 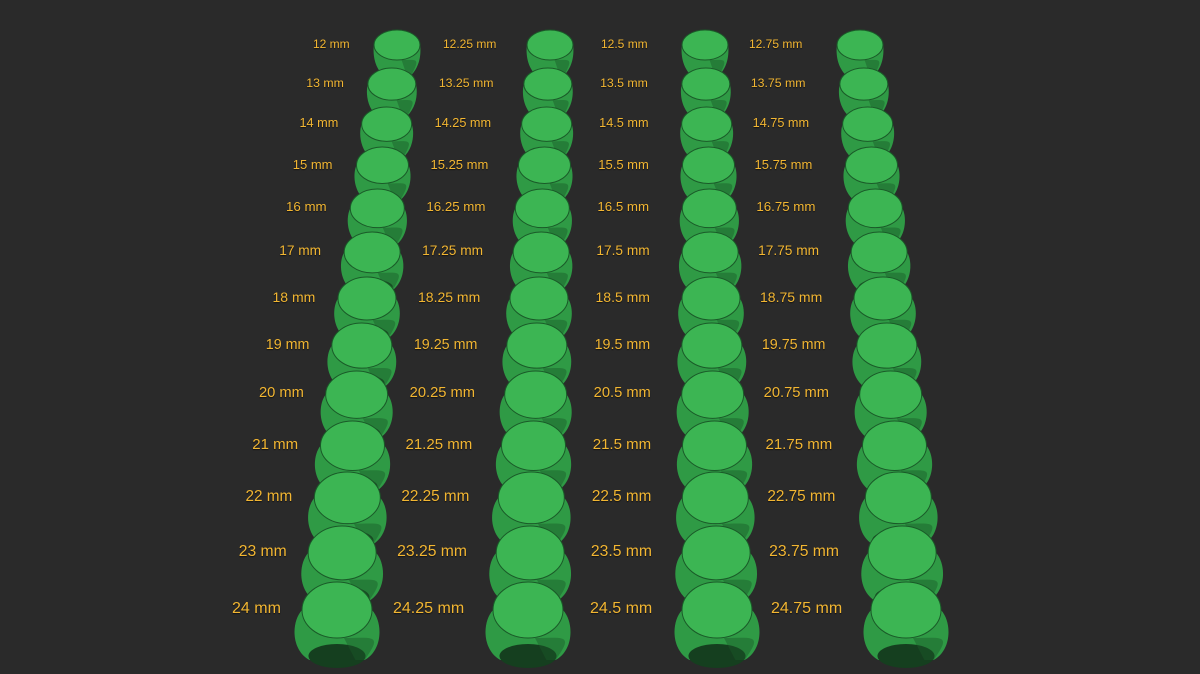 I want to click on size-label: 24.5 mm, so click(x=621, y=608).